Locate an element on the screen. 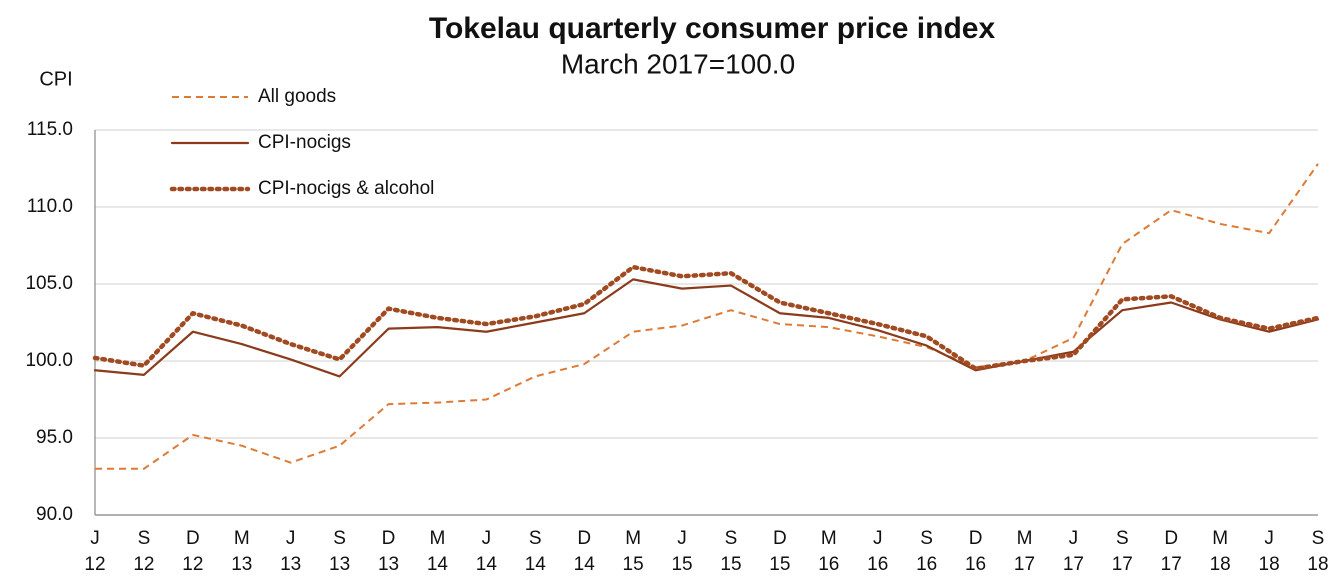 The width and height of the screenshot is (1334, 579). y-tick-label: 110.0 is located at coordinates (50, 206).